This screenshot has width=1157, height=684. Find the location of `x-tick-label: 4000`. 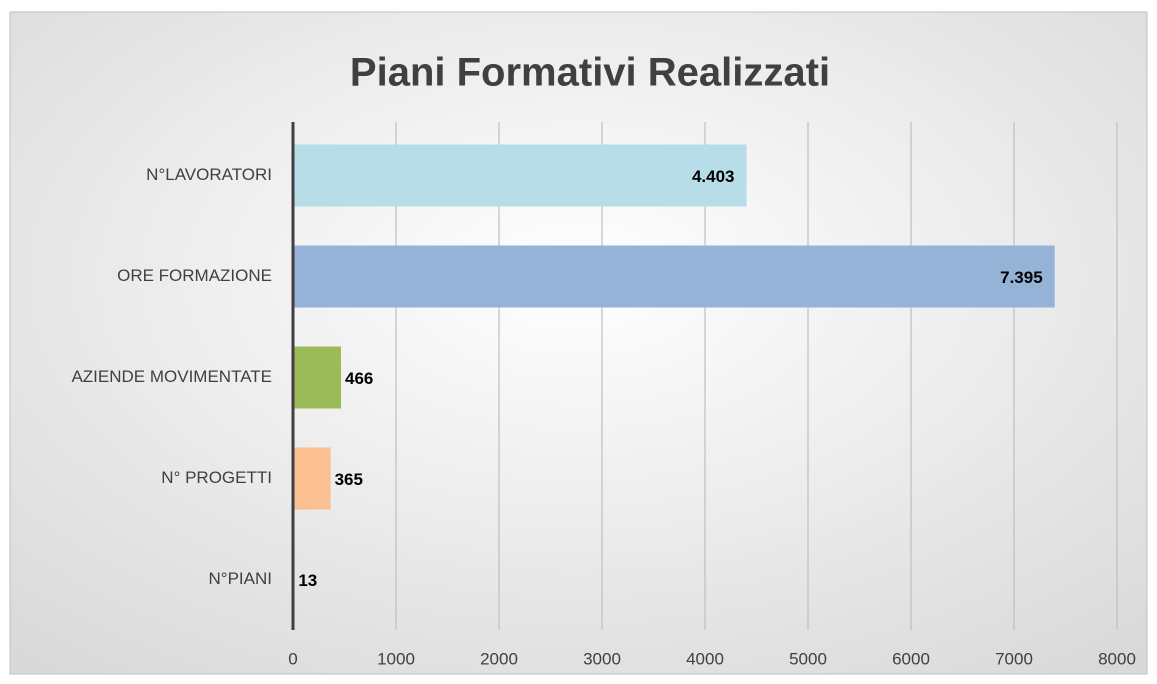

x-tick-label: 4000 is located at coordinates (705, 658).